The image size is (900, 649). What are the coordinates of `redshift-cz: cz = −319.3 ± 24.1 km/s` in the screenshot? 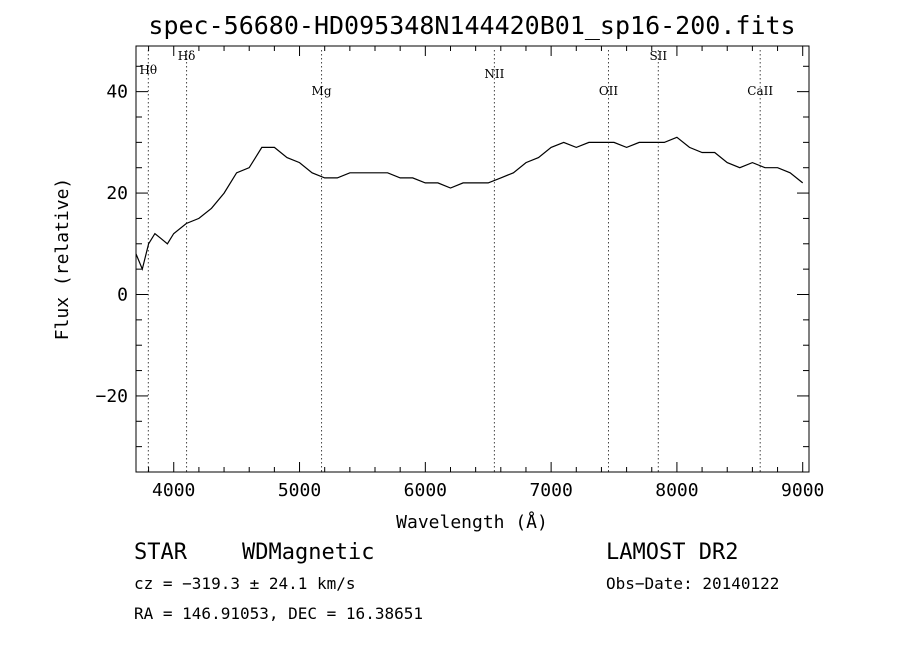 It's located at (245, 583).